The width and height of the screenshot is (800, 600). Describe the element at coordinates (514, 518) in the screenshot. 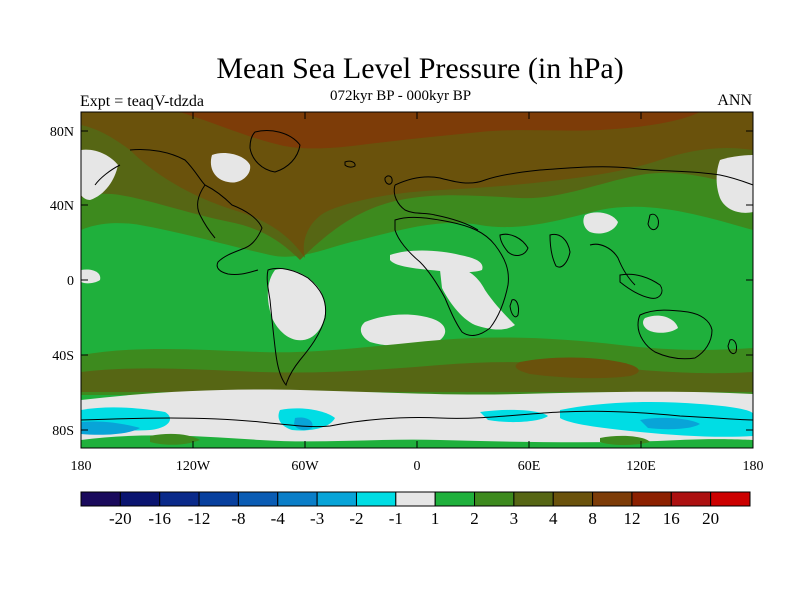

I see `colorbar-label: 3` at that location.